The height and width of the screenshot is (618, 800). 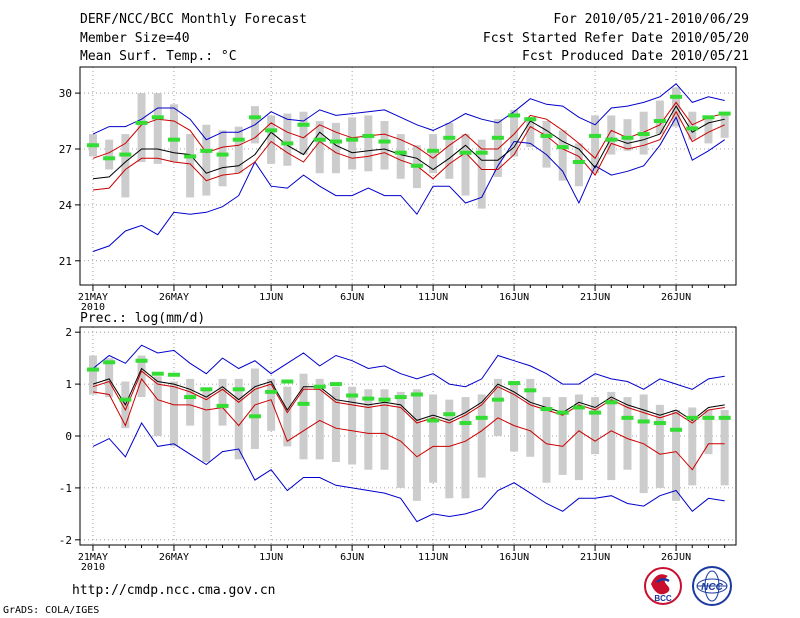 I want to click on chart2-xtick-label-1: 26MAY, so click(x=174, y=557).